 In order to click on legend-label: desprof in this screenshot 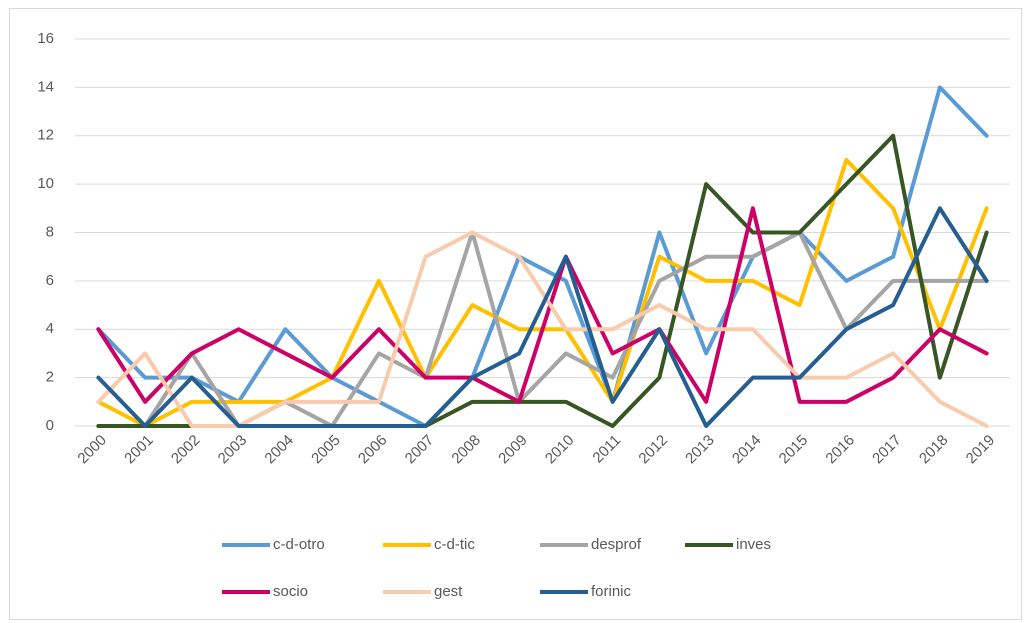, I will do `click(616, 544)`.